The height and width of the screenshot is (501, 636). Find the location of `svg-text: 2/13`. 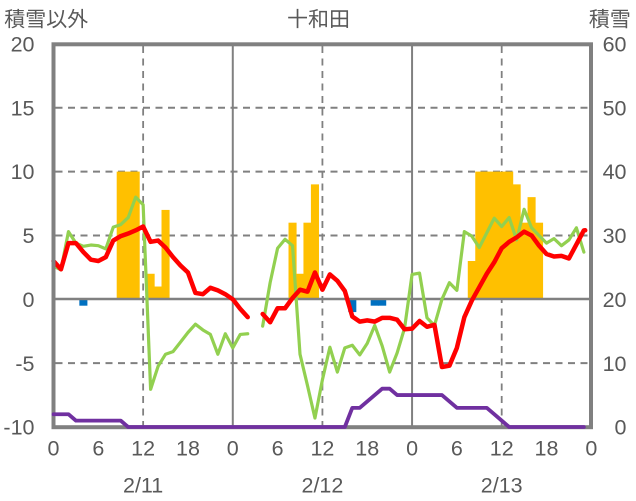

svg-text: 2/13 is located at coordinates (502, 485).